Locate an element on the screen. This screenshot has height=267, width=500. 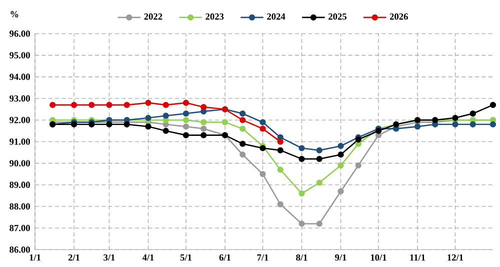
x-tick-label: 7/1 is located at coordinates (262, 257).